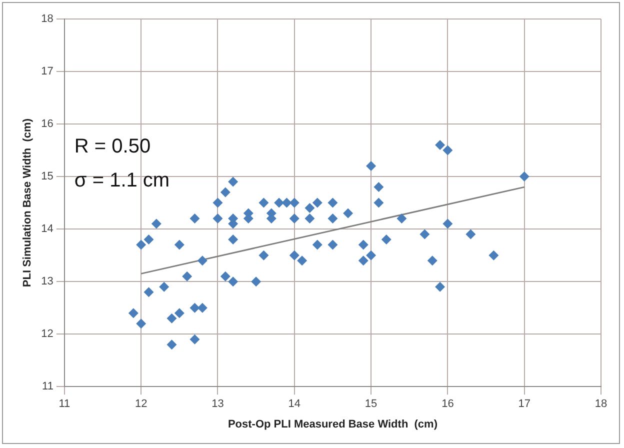 Image resolution: width=624 pixels, height=448 pixels. I want to click on y-tick-label: 13, so click(47, 282).